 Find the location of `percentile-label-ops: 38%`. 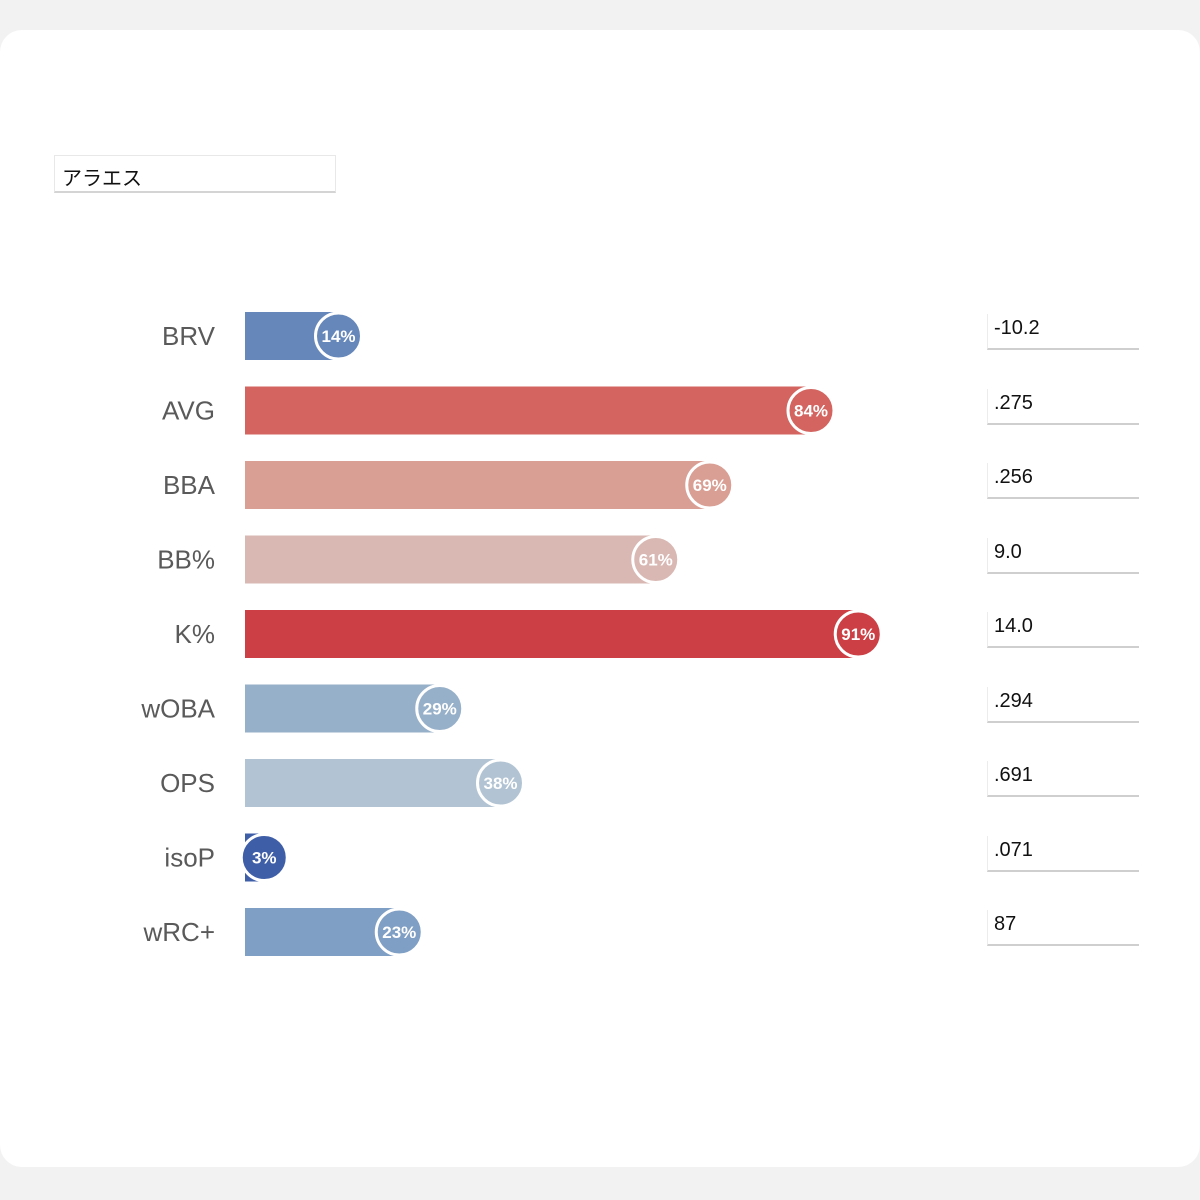

percentile-label-ops: 38% is located at coordinates (500, 783).